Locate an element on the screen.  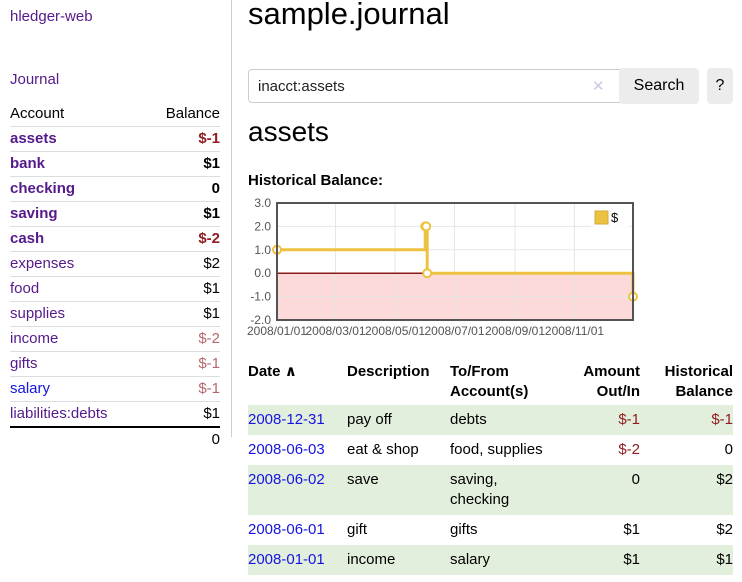
search-input is located at coordinates (441, 86).